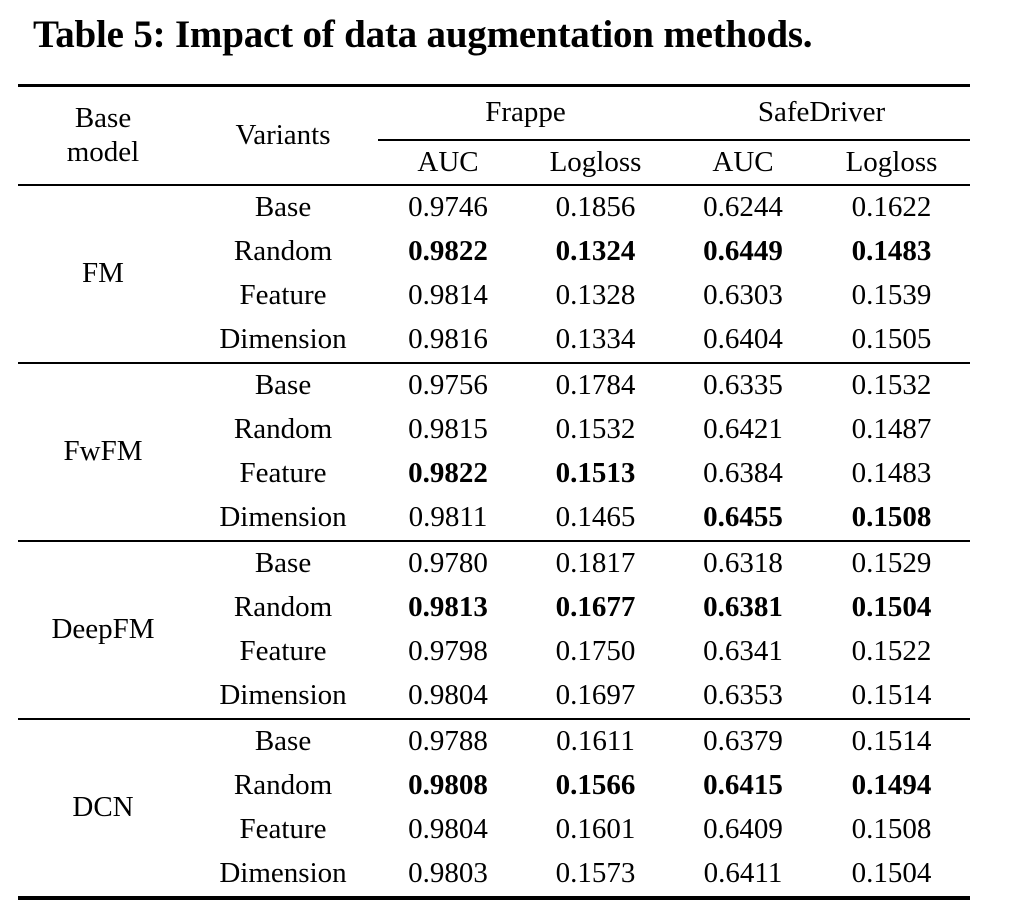 Image resolution: width=1014 pixels, height=924 pixels. Describe the element at coordinates (448, 339) in the screenshot. I see `value-cell: 0.9816` at that location.